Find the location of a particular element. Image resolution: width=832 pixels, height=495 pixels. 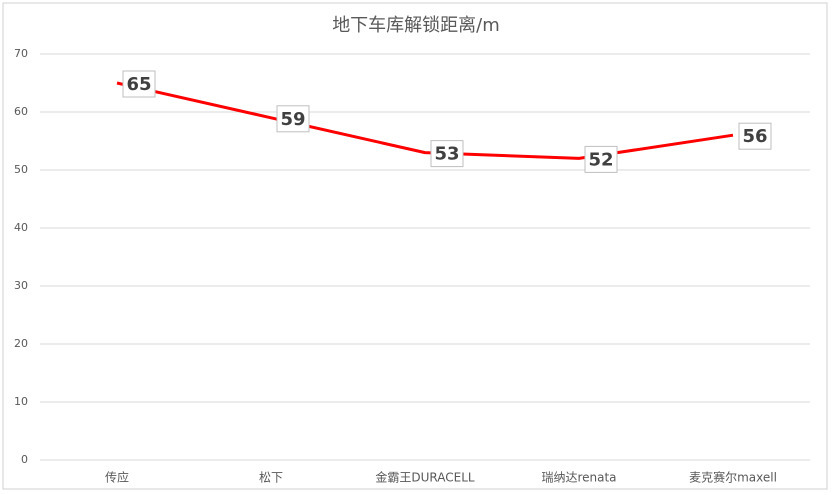

chart-title: 地下车库解锁距离/m is located at coordinates (416, 25).